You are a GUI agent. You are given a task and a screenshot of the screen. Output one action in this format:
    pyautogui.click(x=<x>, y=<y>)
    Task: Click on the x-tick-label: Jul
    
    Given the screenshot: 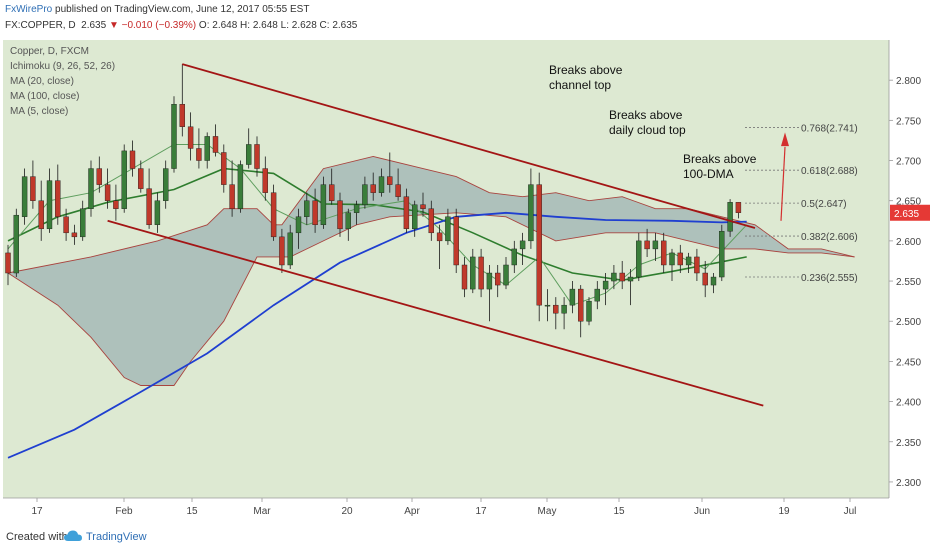 What is the action you would take?
    pyautogui.click(x=850, y=511)
    